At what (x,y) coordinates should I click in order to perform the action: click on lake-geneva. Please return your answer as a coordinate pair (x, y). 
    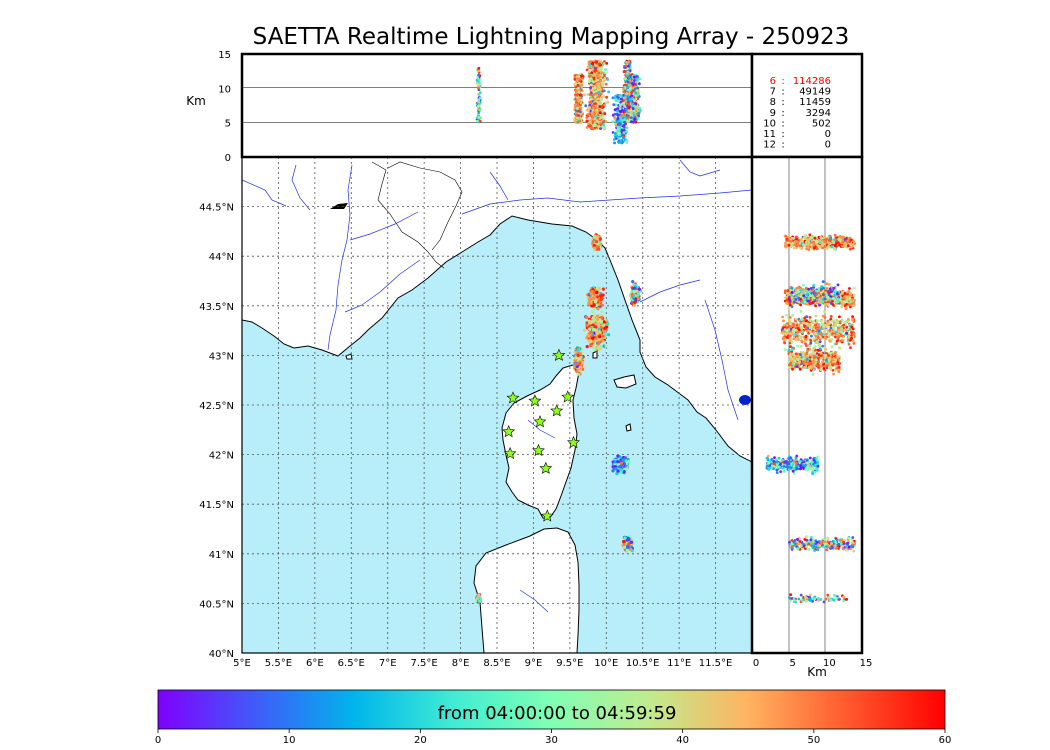
    Looking at the image, I should click on (339, 206).